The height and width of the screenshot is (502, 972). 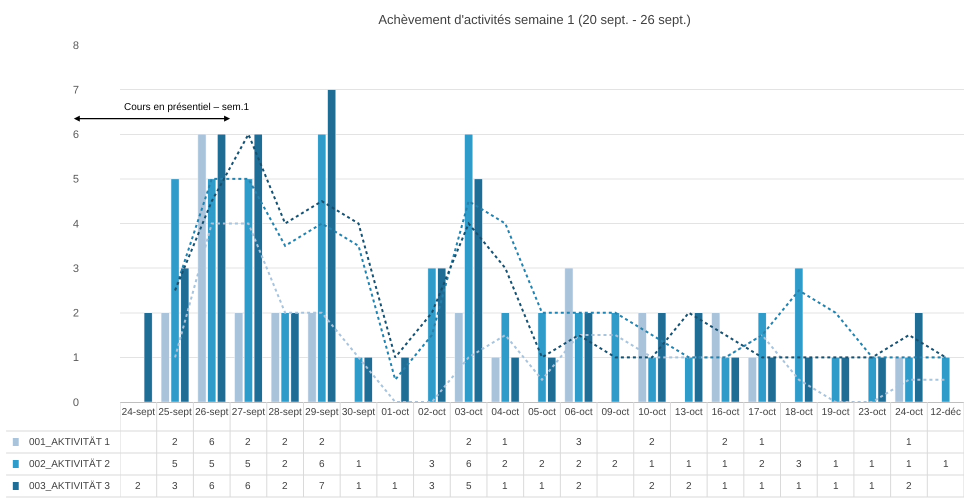 What do you see at coordinates (249, 412) in the screenshot?
I see `x-tick-label: 27-sept` at bounding box center [249, 412].